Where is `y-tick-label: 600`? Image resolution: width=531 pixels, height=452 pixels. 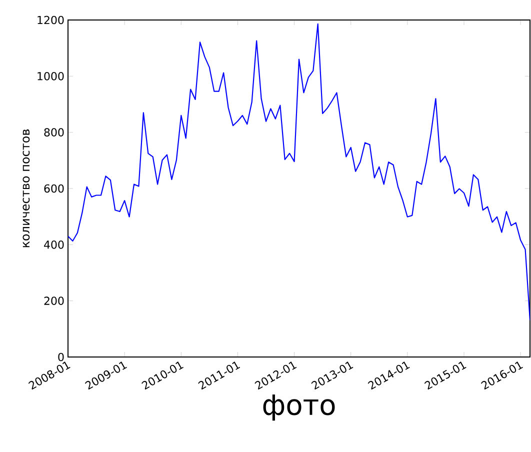
y-tick-label: 600 is located at coordinates (54, 188).